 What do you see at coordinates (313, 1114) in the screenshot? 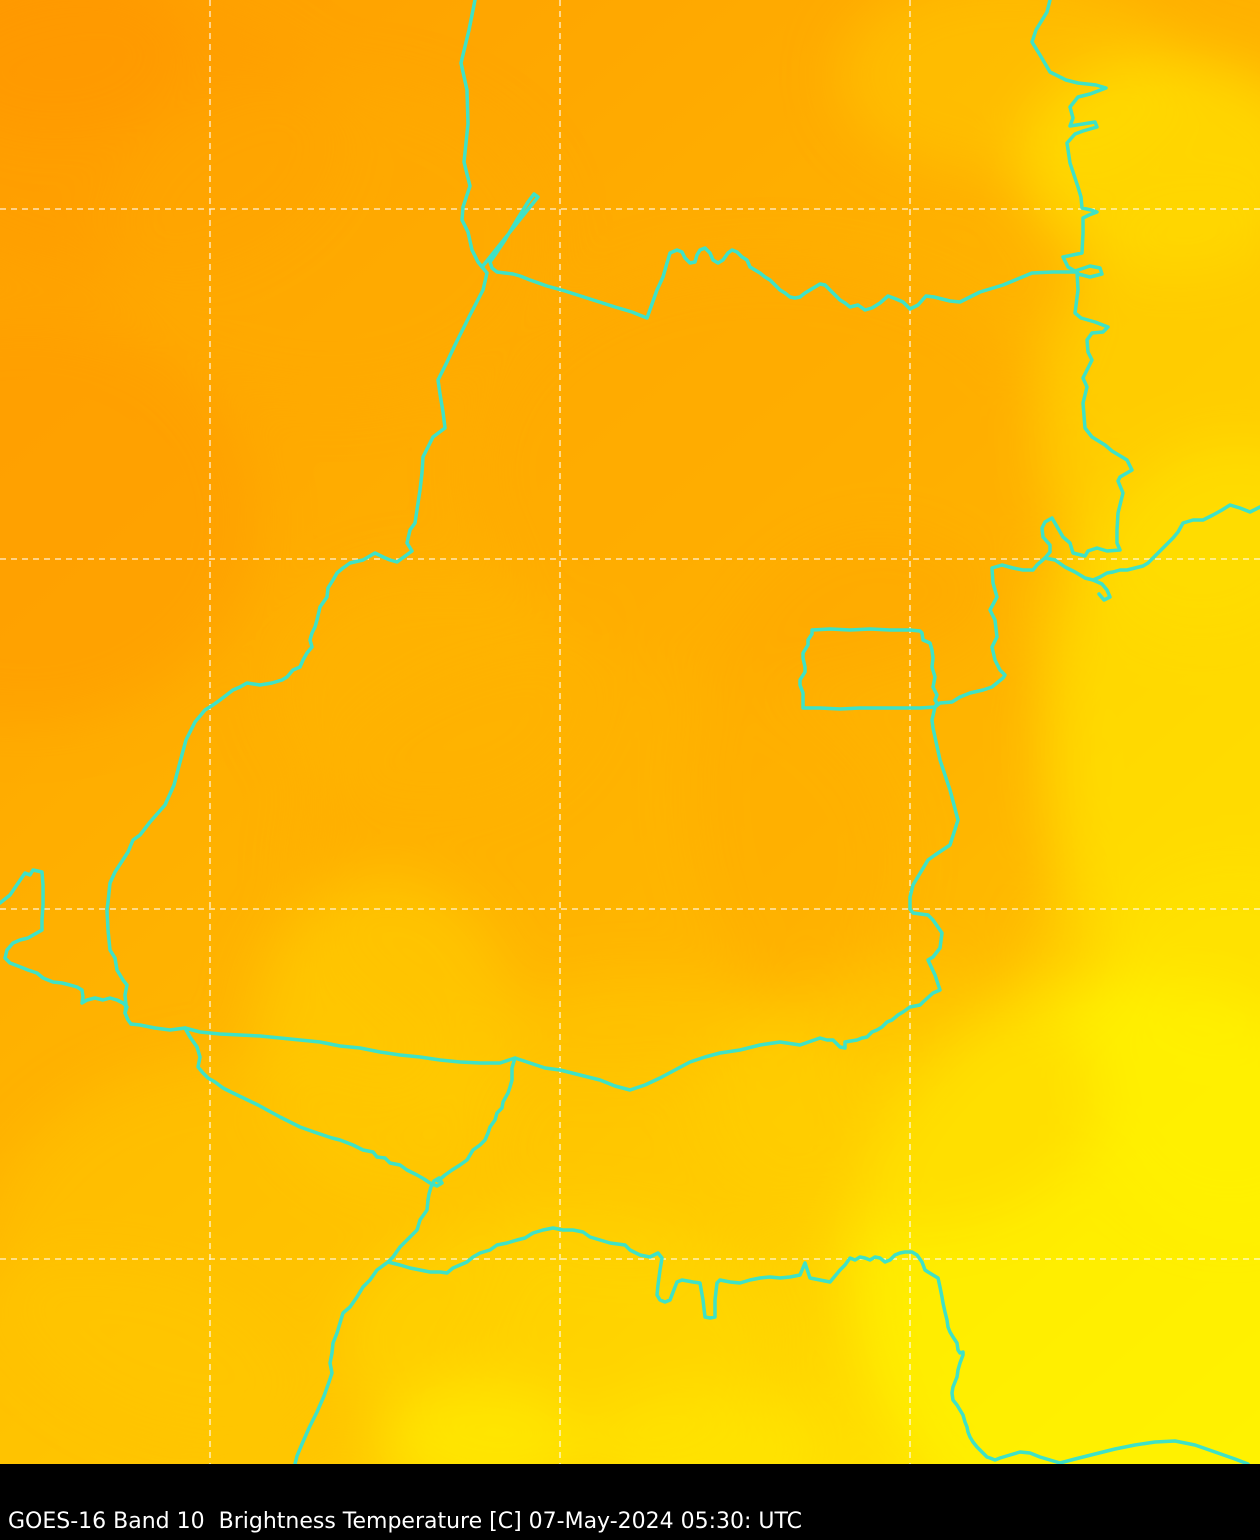
I see `boundary-branch-west-to-knot` at bounding box center [313, 1114].